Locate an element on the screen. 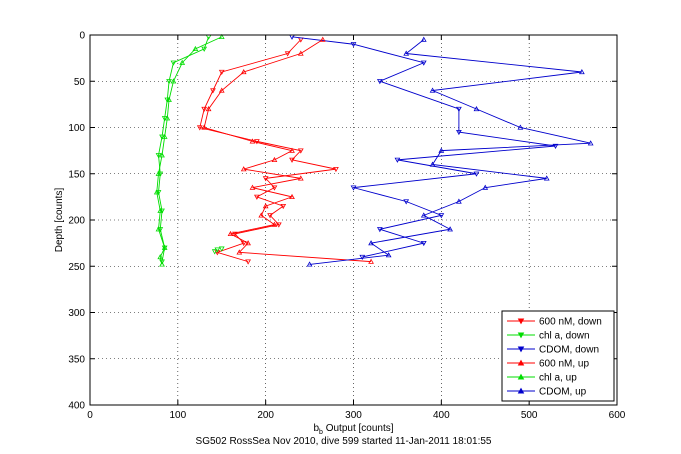  legend-entry: chl a, up is located at coordinates (542, 378).